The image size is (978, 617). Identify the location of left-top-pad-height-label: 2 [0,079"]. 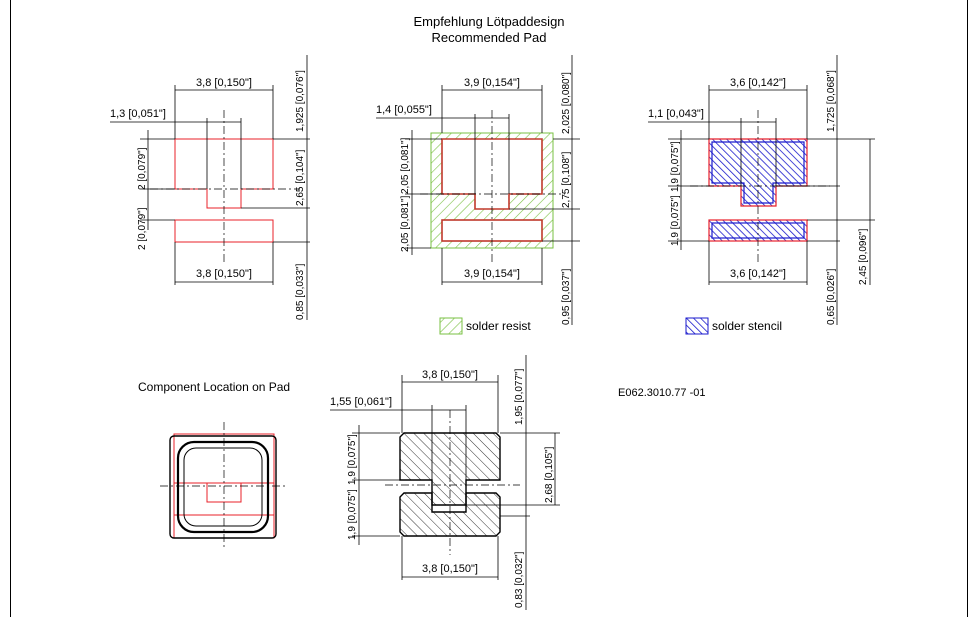
(142, 168).